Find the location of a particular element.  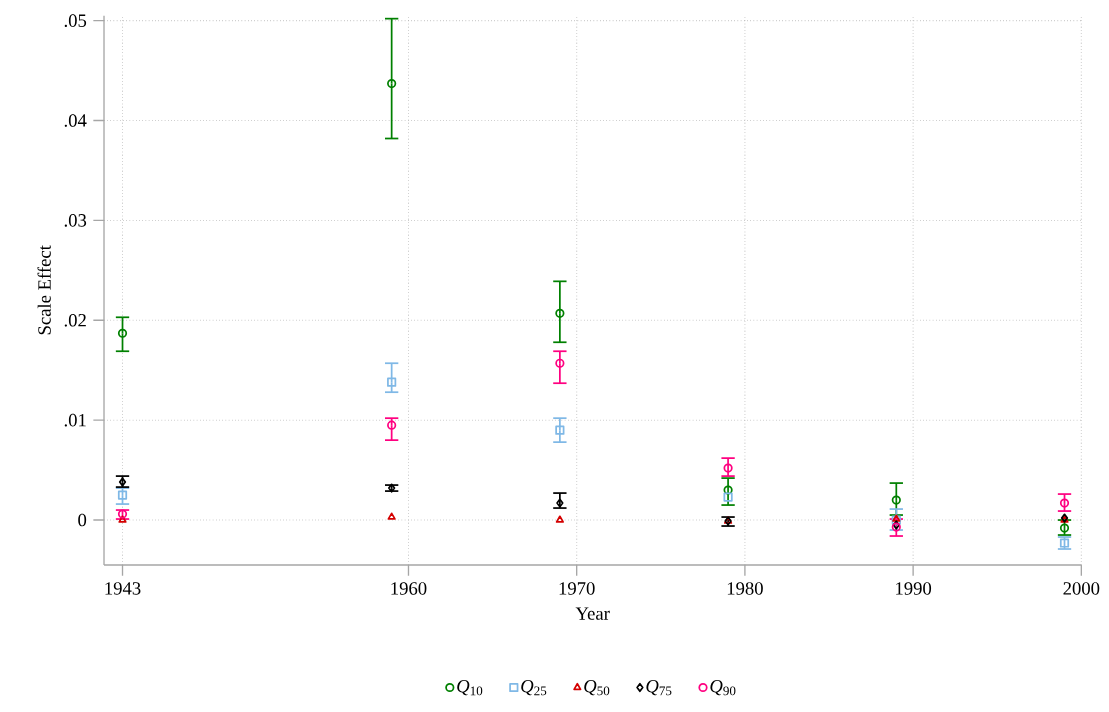

y-tick-label: .01 is located at coordinates (75, 420).